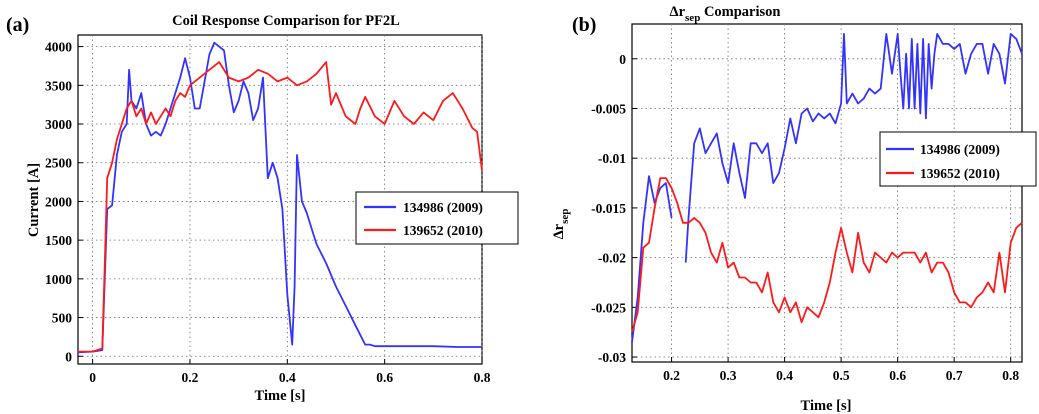  I want to click on y-tick-label: 4000, so click(58, 47).